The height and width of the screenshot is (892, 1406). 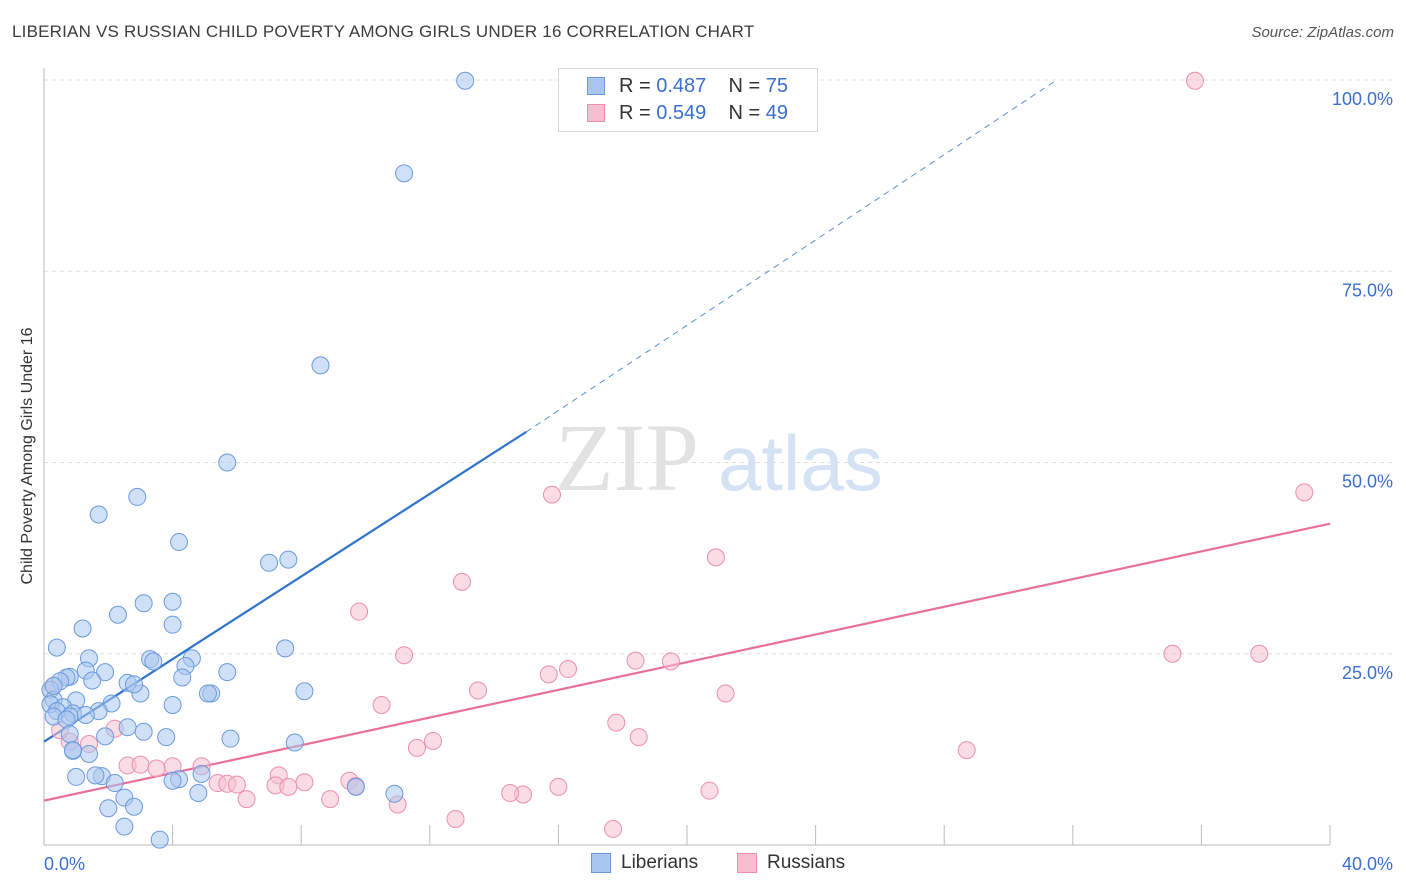 I want to click on russians-n-label: N =, so click(x=747, y=113).